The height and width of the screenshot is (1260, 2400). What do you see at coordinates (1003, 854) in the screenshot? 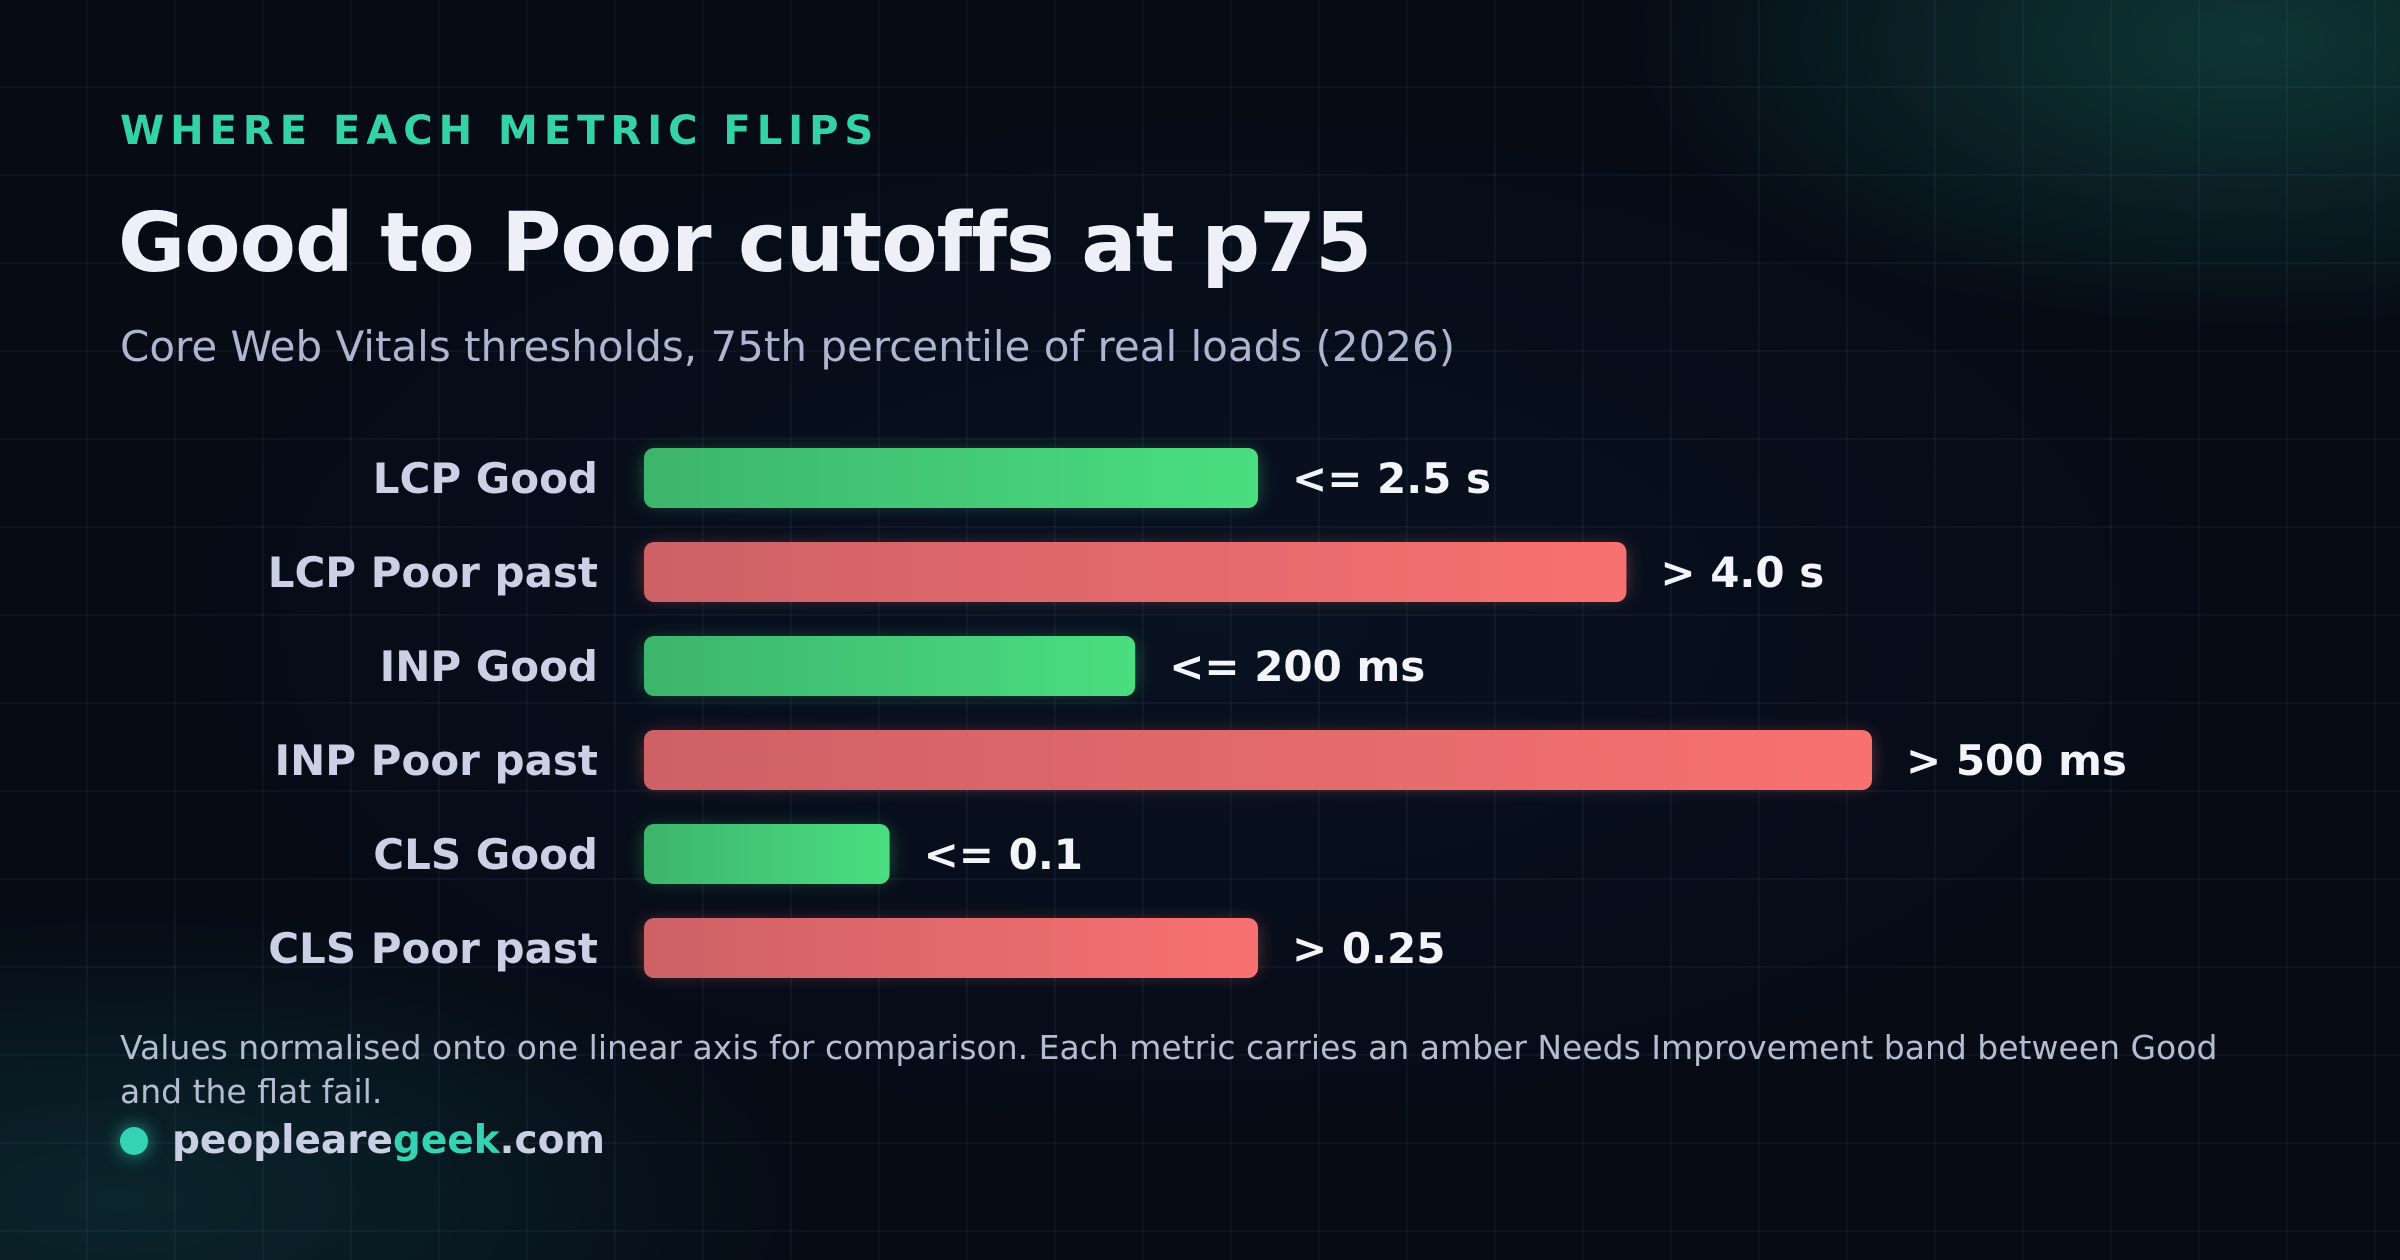
I see `value-label: <= 0.1` at bounding box center [1003, 854].